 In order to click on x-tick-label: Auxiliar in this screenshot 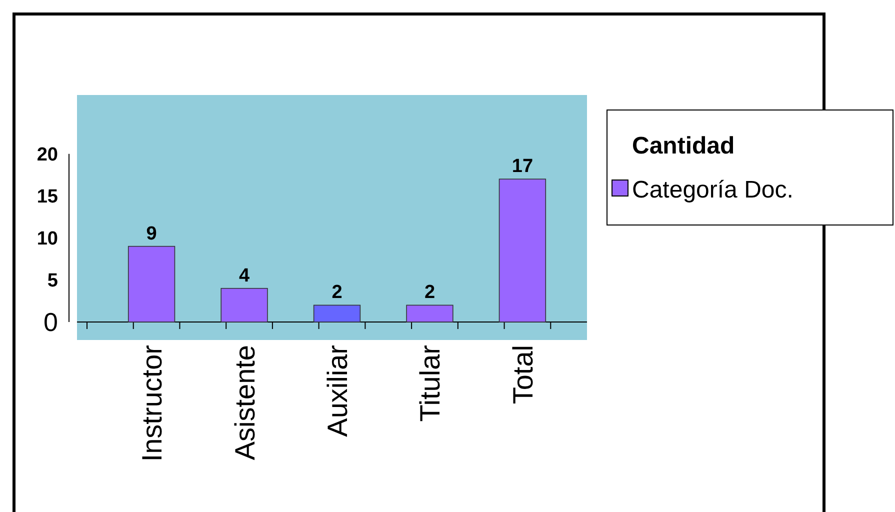, I will do `click(337, 391)`.